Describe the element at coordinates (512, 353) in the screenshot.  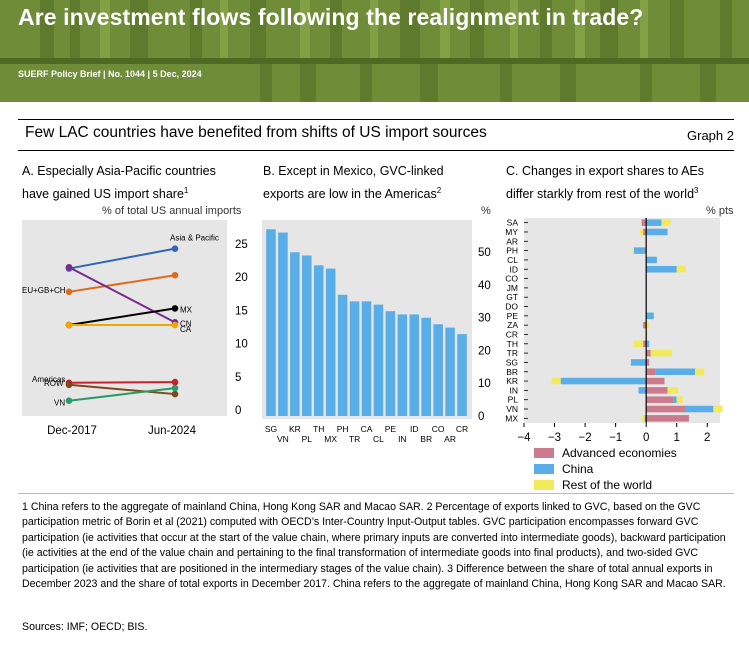
I see `category-label: TR` at that location.